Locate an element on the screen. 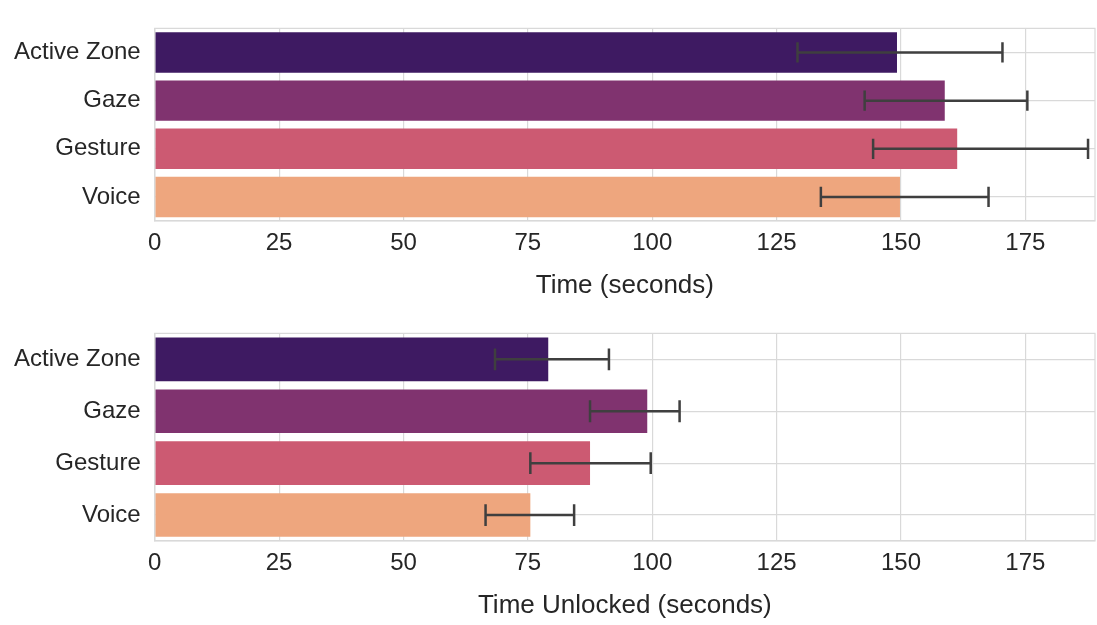 Image resolution: width=1097 pixels, height=625 pixels. x-axis-title: Time Unlocked (seconds) is located at coordinates (624, 603).